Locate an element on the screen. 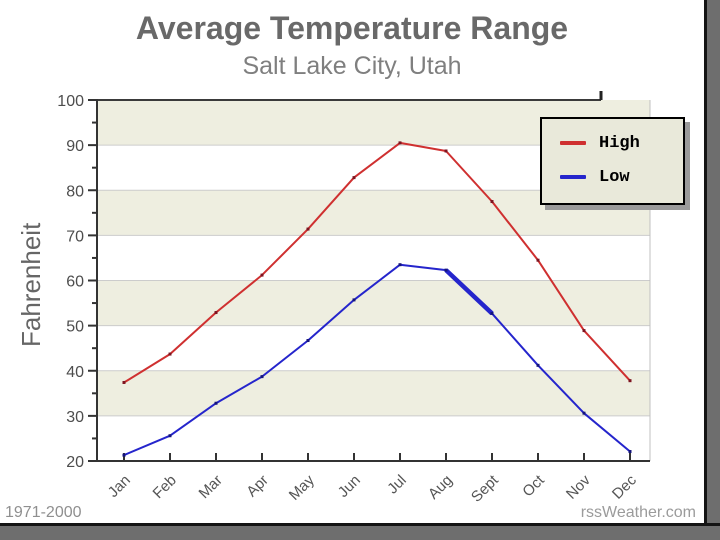 The image size is (720, 540). legend-label-high: High is located at coordinates (619, 143).